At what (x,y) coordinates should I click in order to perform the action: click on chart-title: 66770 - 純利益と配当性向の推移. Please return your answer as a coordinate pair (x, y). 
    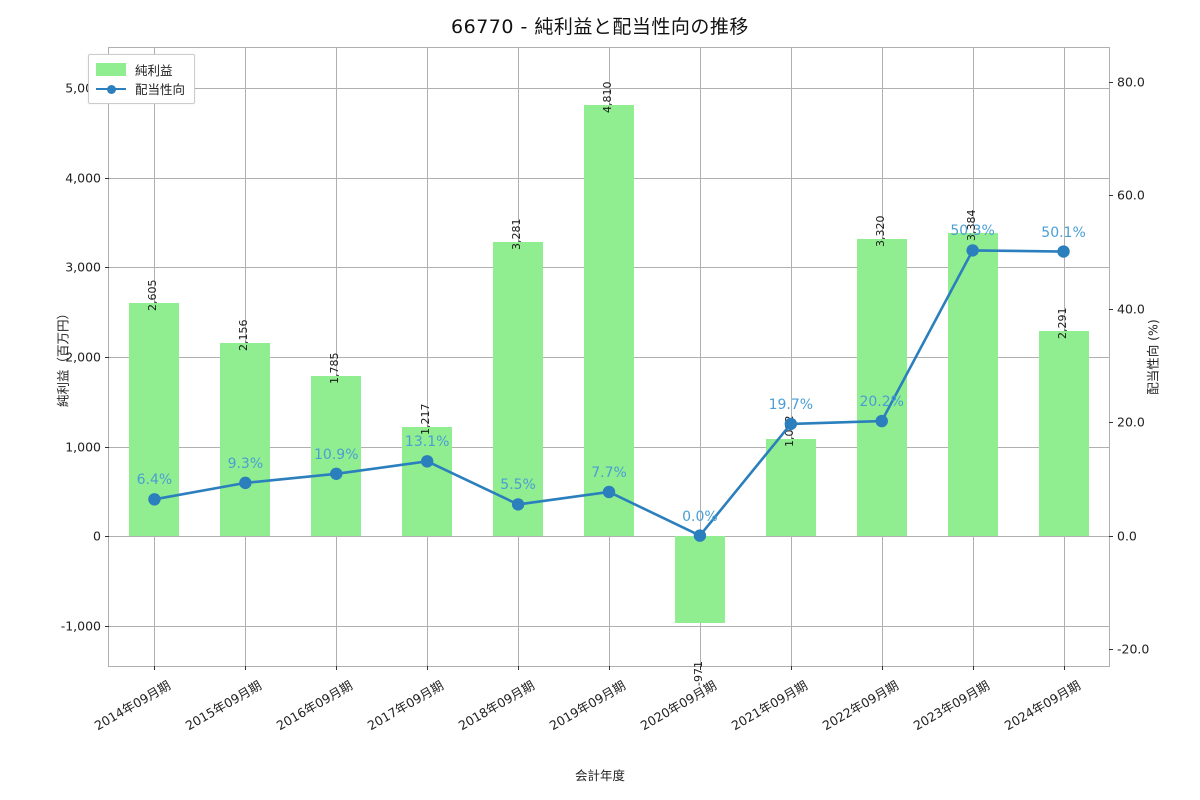
    Looking at the image, I should click on (600, 27).